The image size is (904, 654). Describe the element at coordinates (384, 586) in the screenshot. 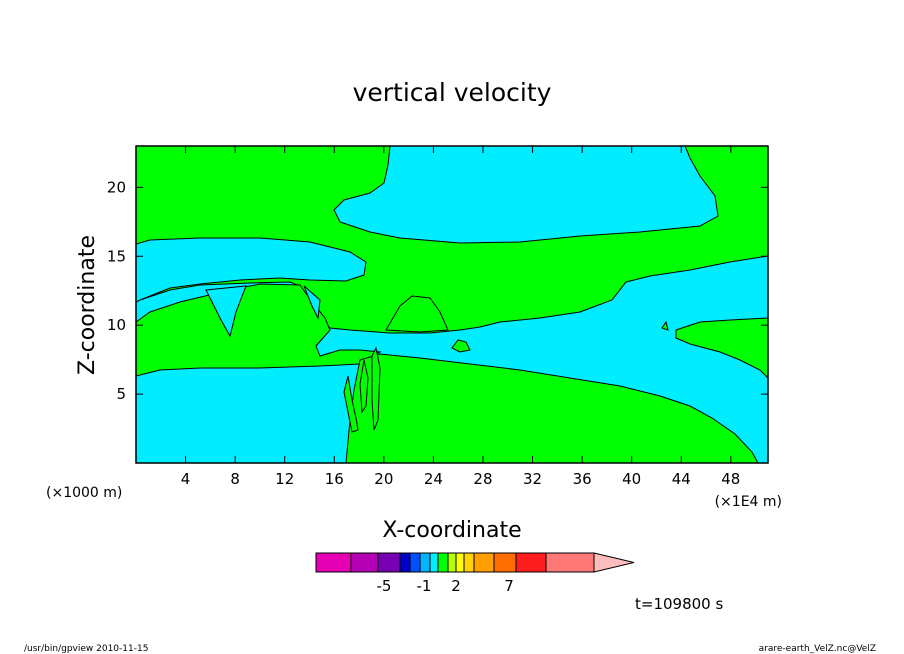

I see `colorbar-tick-label: -5` at that location.